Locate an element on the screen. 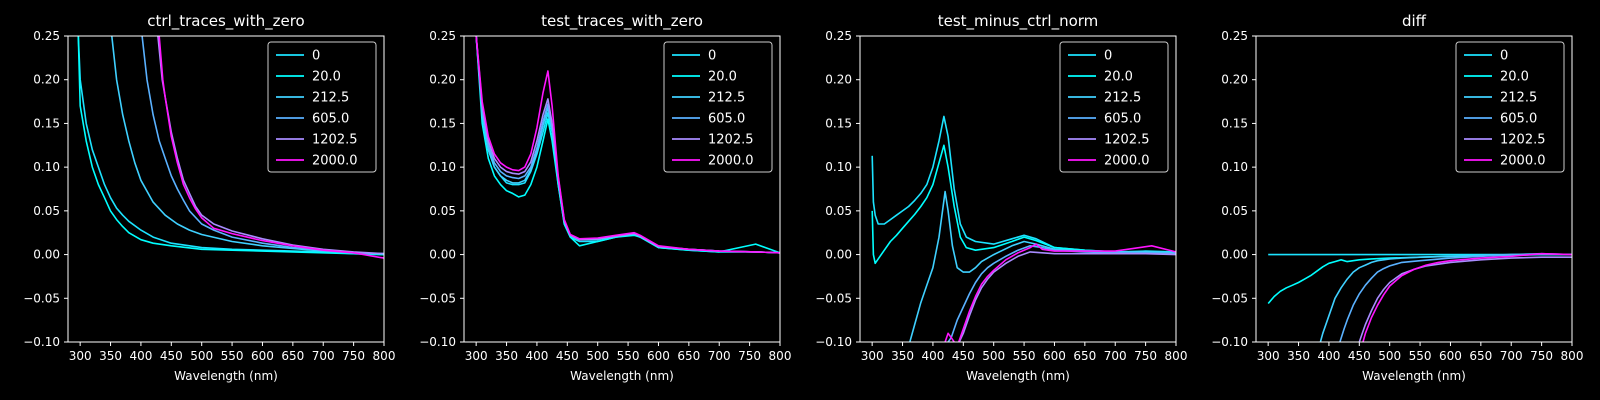 The image size is (1600, 400). series-group is located at coordinates (1023, 228).